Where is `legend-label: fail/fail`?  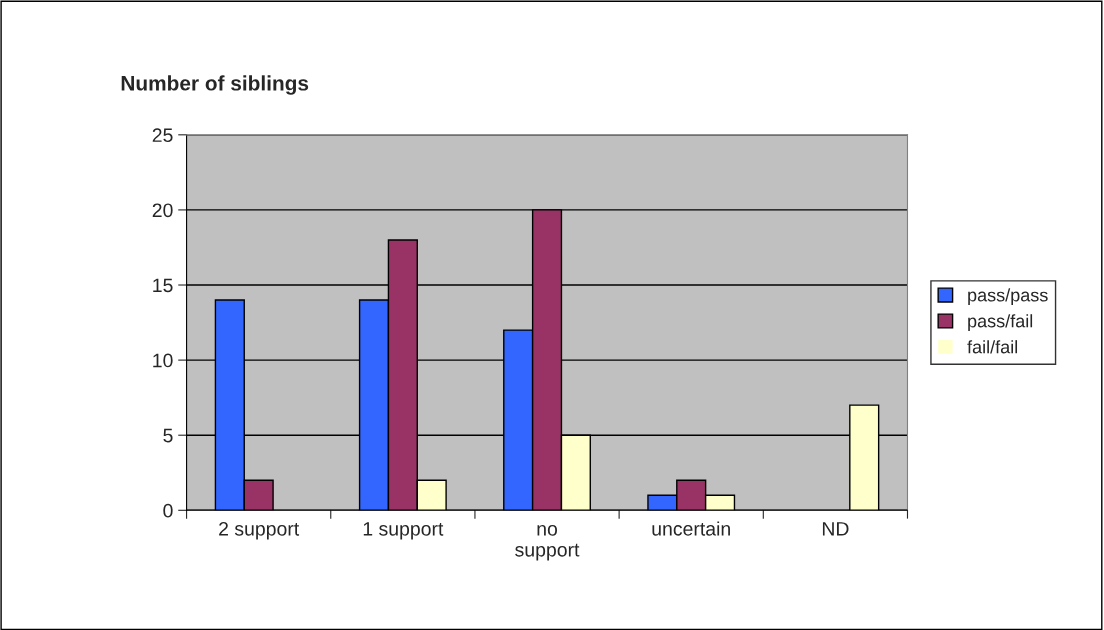
legend-label: fail/fail is located at coordinates (992, 347).